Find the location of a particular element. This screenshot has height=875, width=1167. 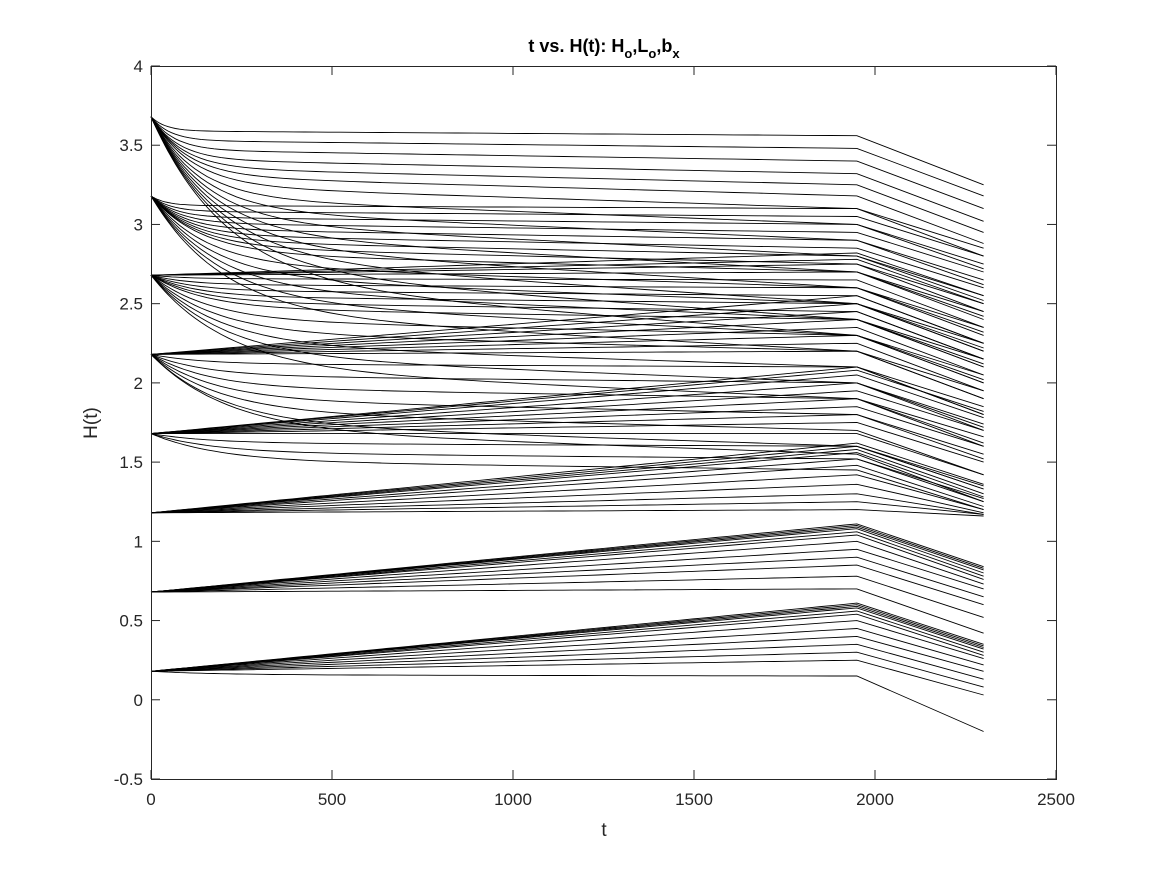

y-axis-title: H(t) is located at coordinates (91, 423).